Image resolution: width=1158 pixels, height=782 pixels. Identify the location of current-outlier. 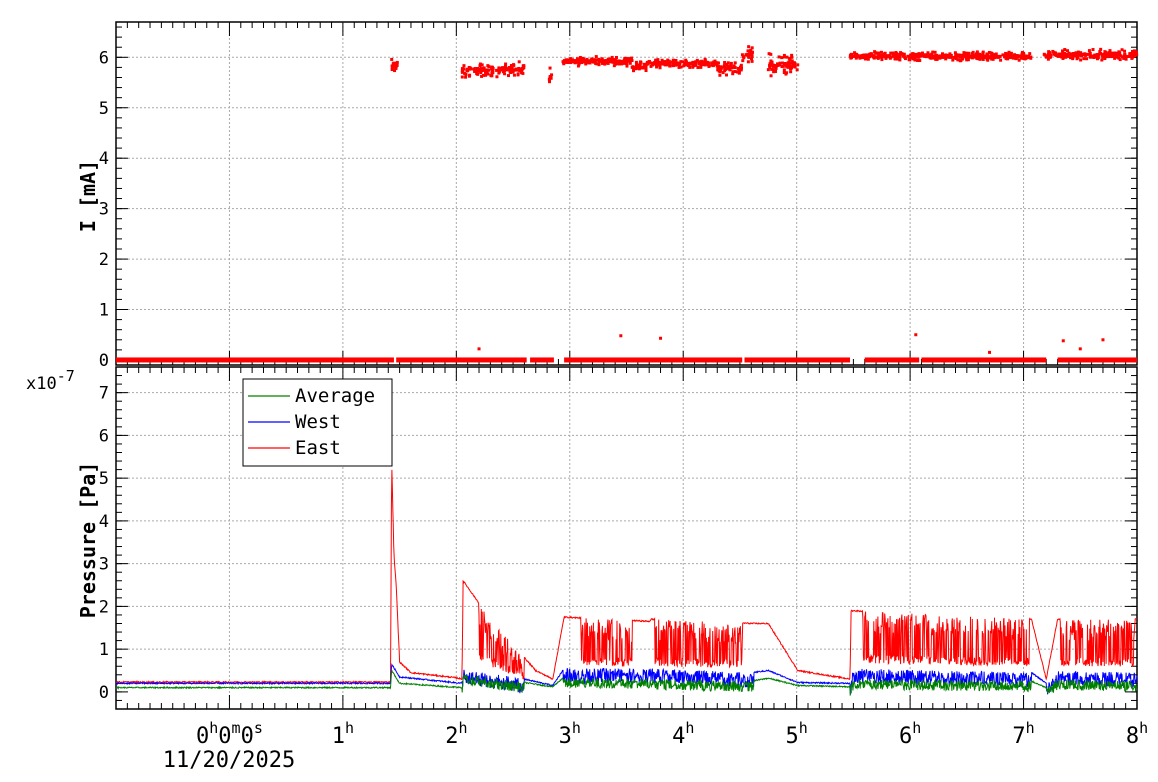
(479, 349).